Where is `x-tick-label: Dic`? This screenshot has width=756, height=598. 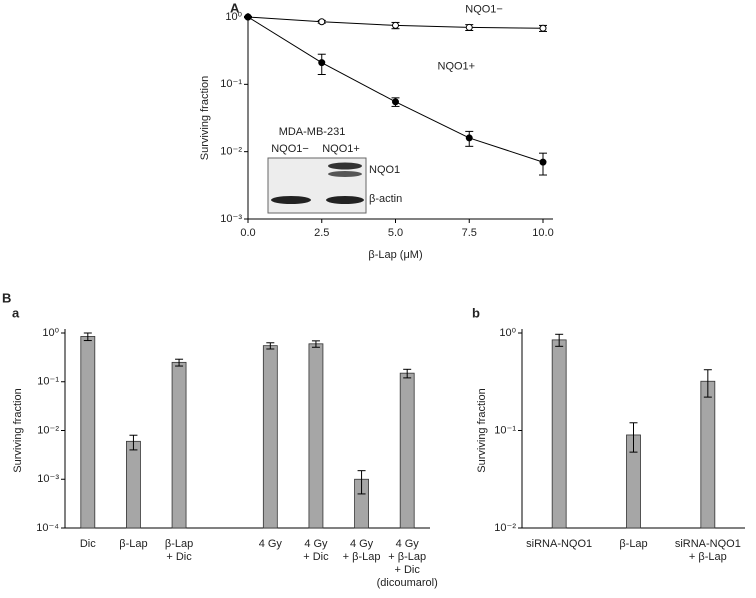 x-tick-label: Dic is located at coordinates (88, 544).